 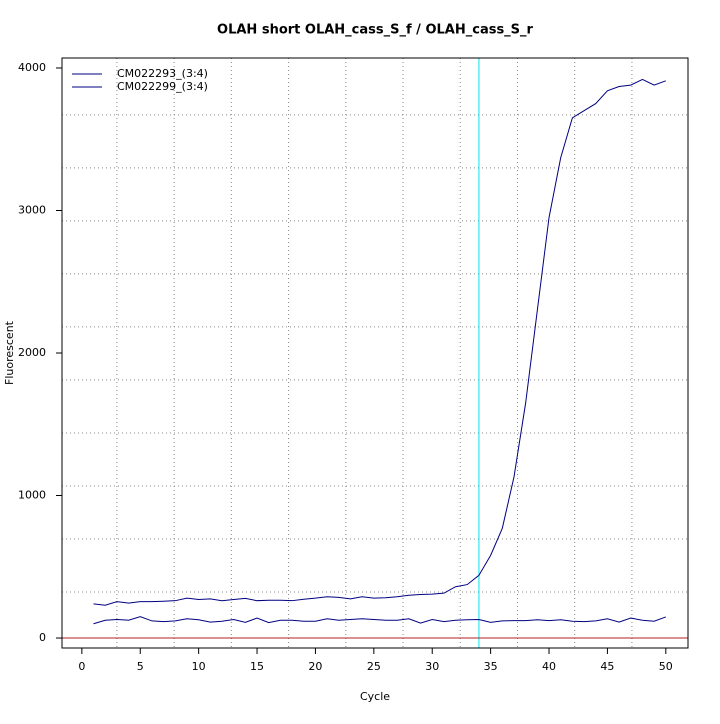 I want to click on legend-label: CM022293_(3:4), so click(x=162, y=73).